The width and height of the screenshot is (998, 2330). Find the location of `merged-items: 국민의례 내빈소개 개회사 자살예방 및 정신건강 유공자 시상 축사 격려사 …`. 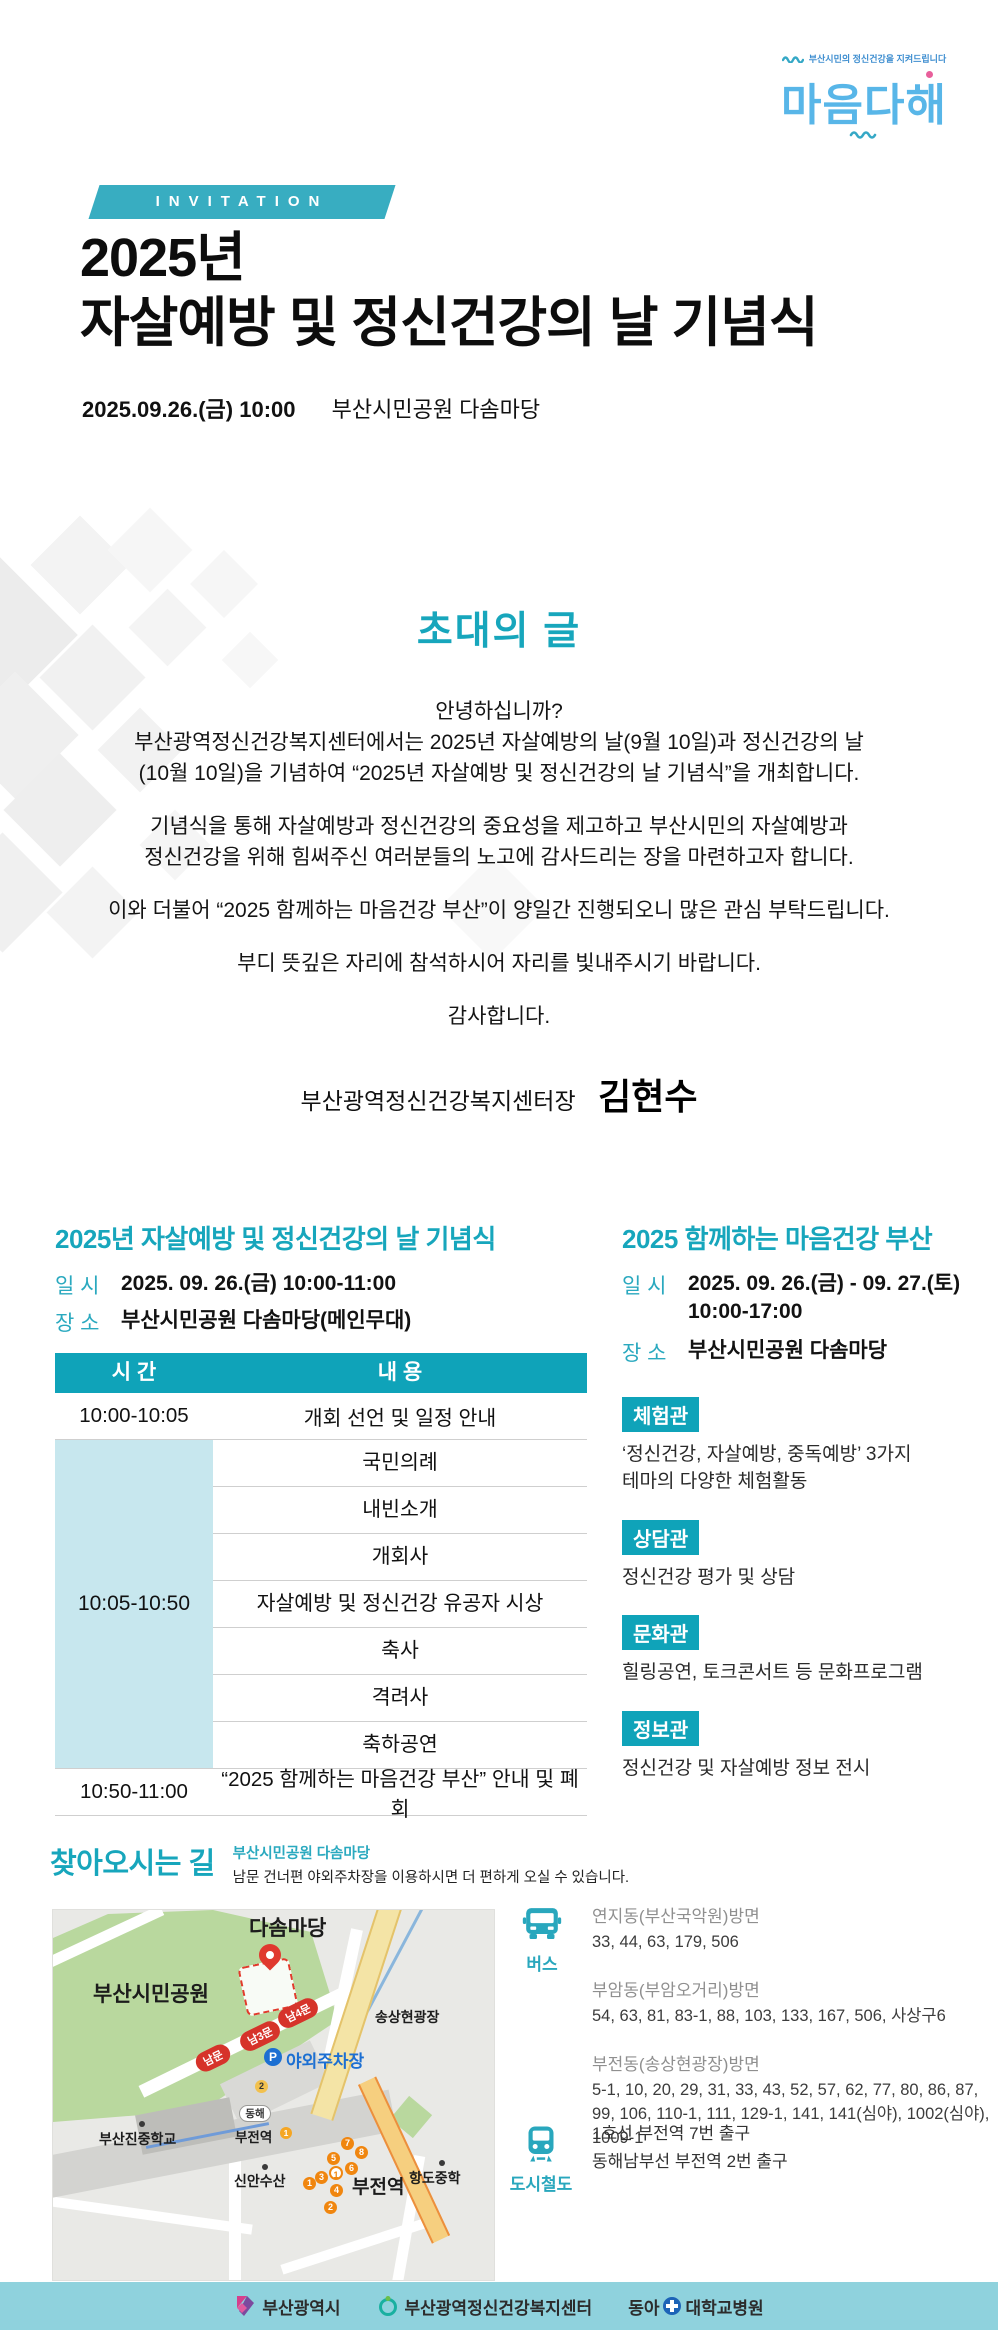

merged-items: 국민의례 내빈소개 개회사 자살예방 및 정신건강 유공자 시상 축사 격려사 … is located at coordinates (400, 1604).